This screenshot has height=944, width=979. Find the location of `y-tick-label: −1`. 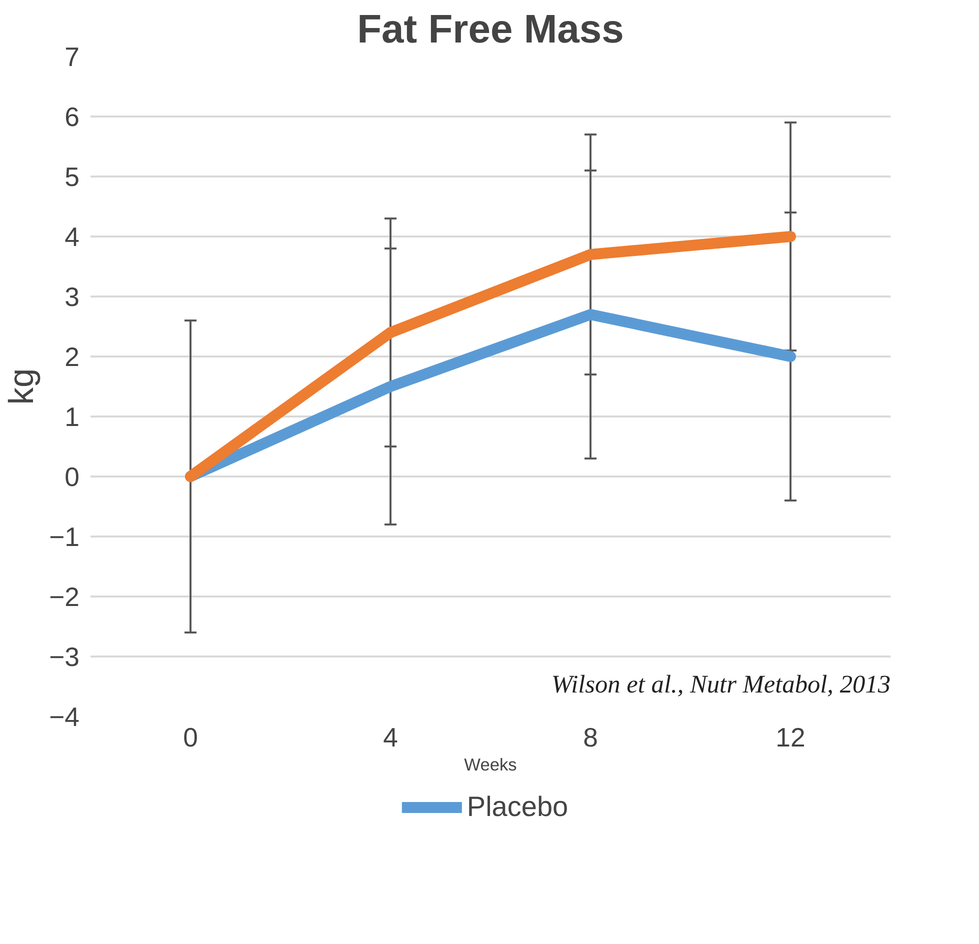

y-tick-label: −1 is located at coordinates (64, 537).